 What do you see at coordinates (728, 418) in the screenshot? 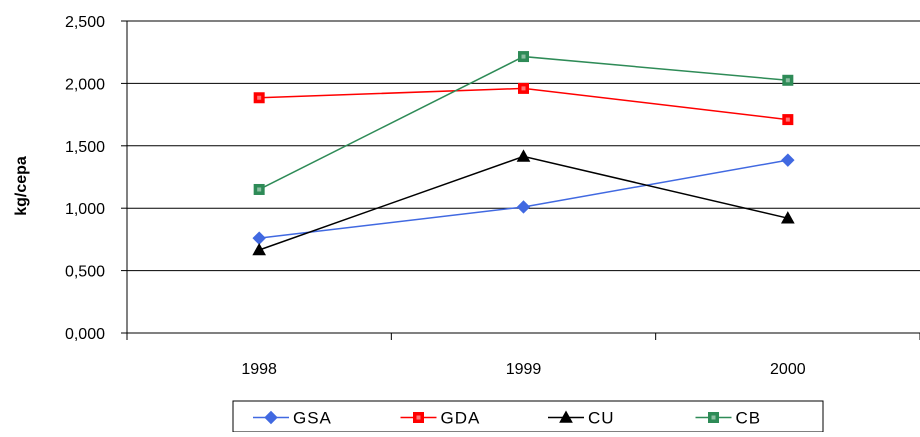
I see `legend-item-cb: CB` at bounding box center [728, 418].